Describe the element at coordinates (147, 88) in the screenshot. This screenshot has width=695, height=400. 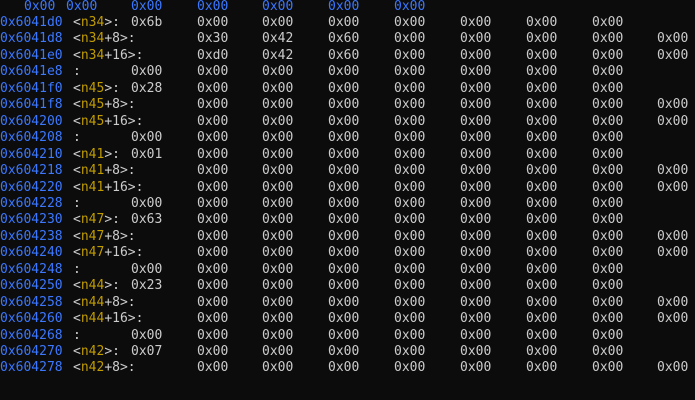
I see `byte-value: 0x28` at that location.